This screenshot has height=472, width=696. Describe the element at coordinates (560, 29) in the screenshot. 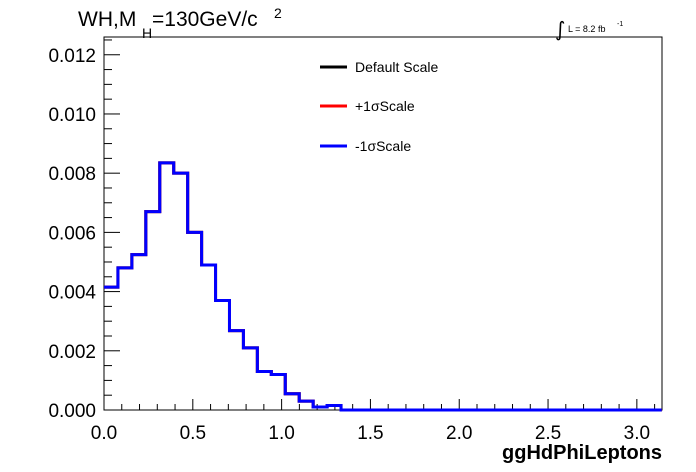

I see `integral-sign: ∫` at that location.